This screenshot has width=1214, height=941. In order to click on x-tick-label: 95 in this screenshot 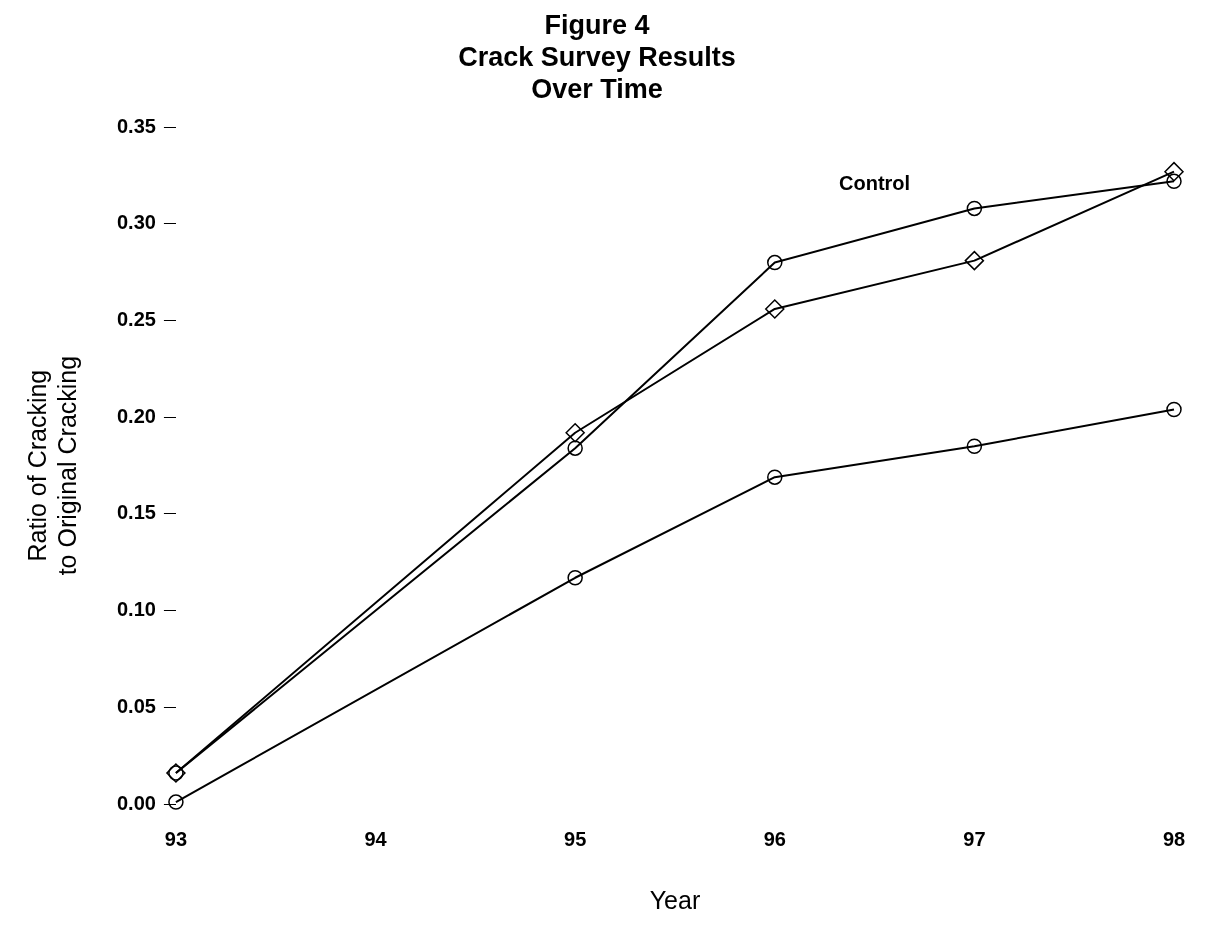, I will do `click(575, 838)`.